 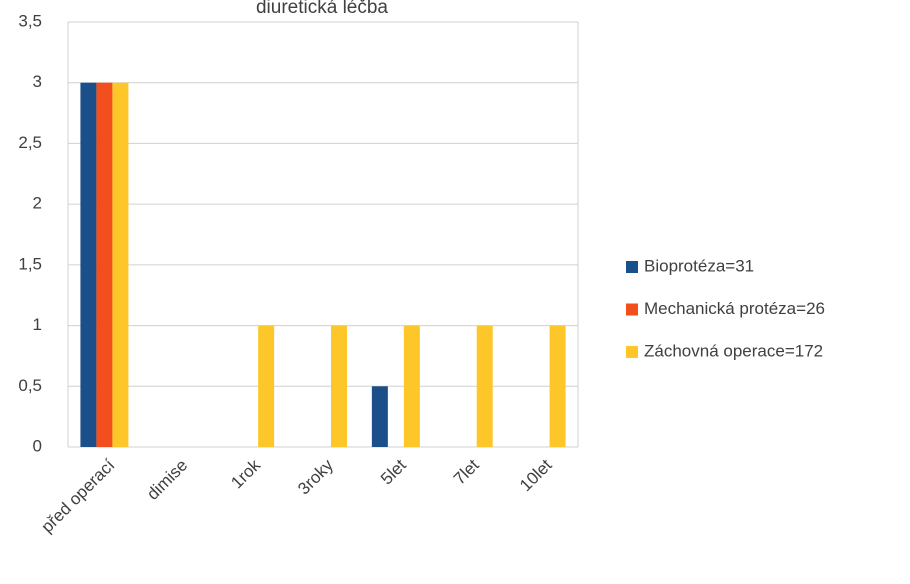 What do you see at coordinates (37, 81) in the screenshot?
I see `y-tick-label: 3` at bounding box center [37, 81].